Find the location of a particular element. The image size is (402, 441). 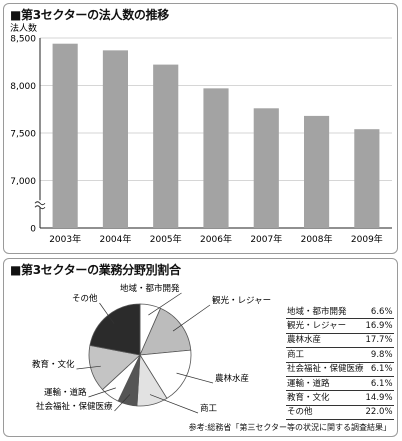

legend-value: 14.9% is located at coordinates (379, 398).